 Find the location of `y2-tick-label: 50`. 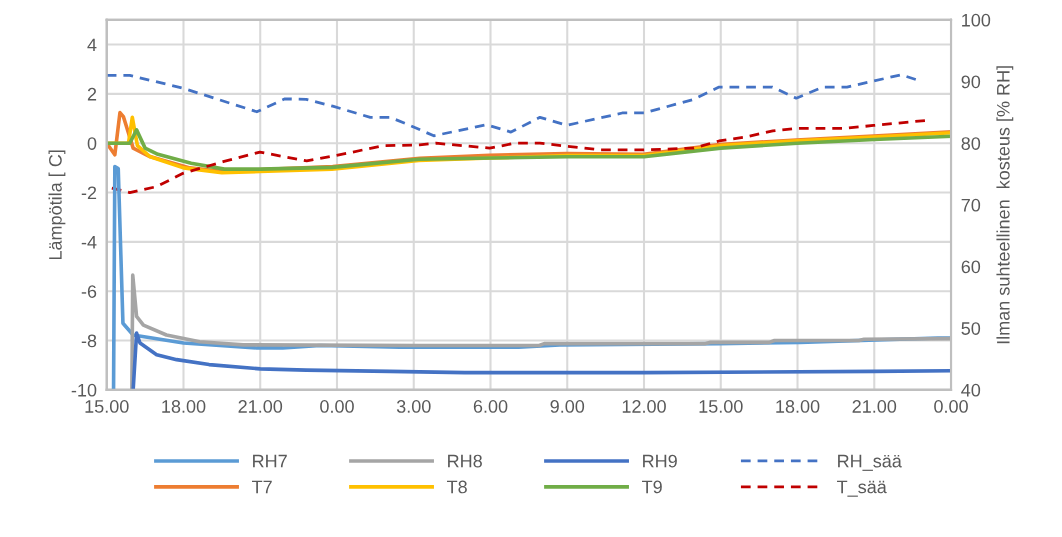

y2-tick-label: 50 is located at coordinates (971, 328).